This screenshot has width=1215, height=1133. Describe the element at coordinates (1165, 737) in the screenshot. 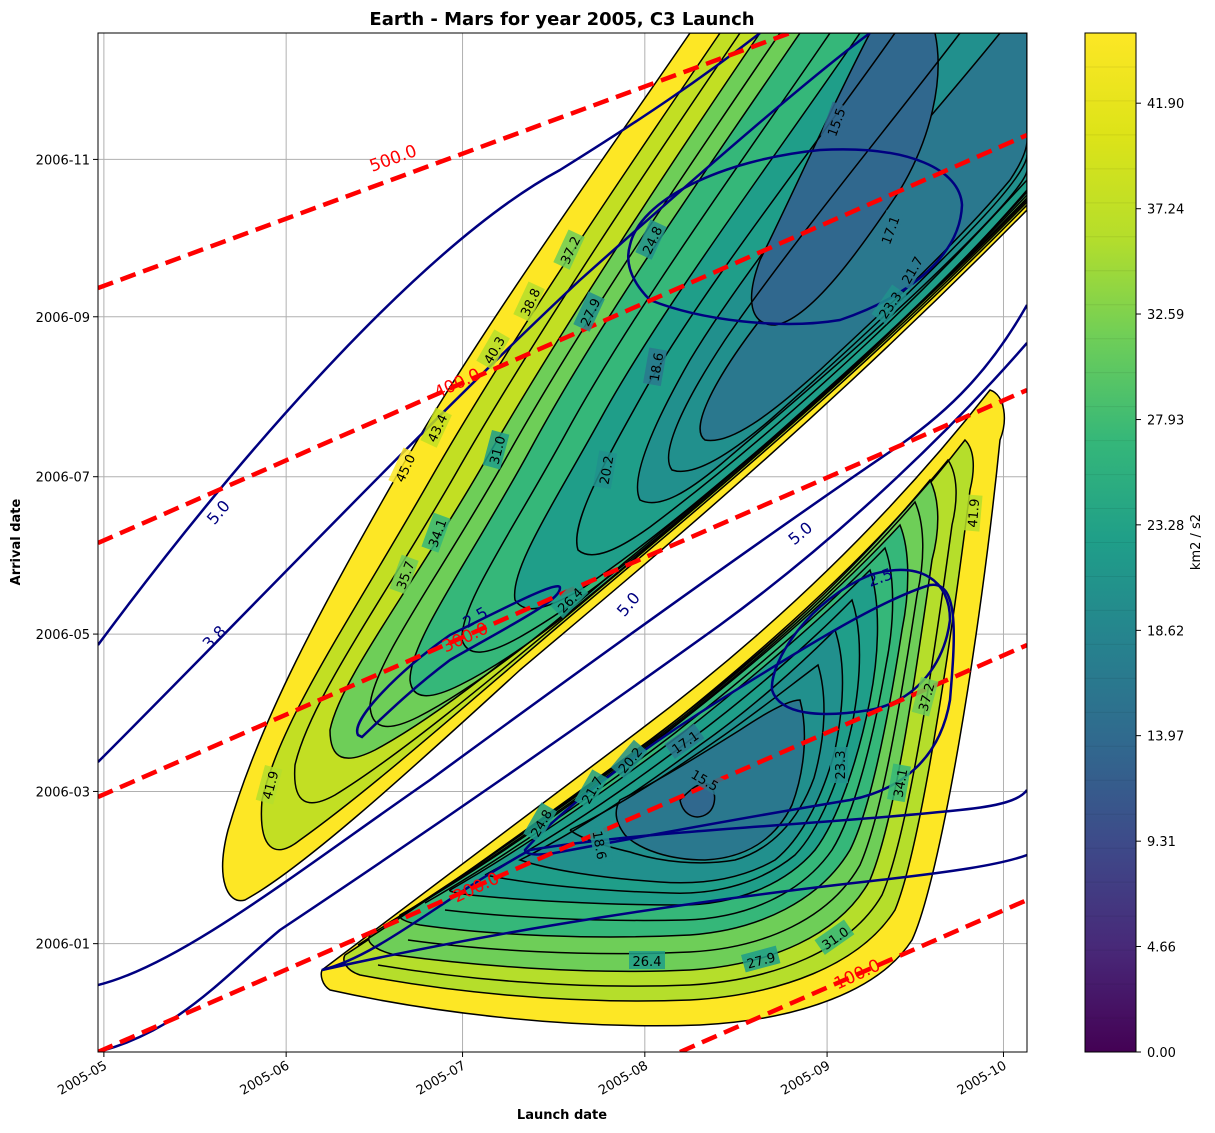

I see `colorbar-tick-label: 13.97` at that location.